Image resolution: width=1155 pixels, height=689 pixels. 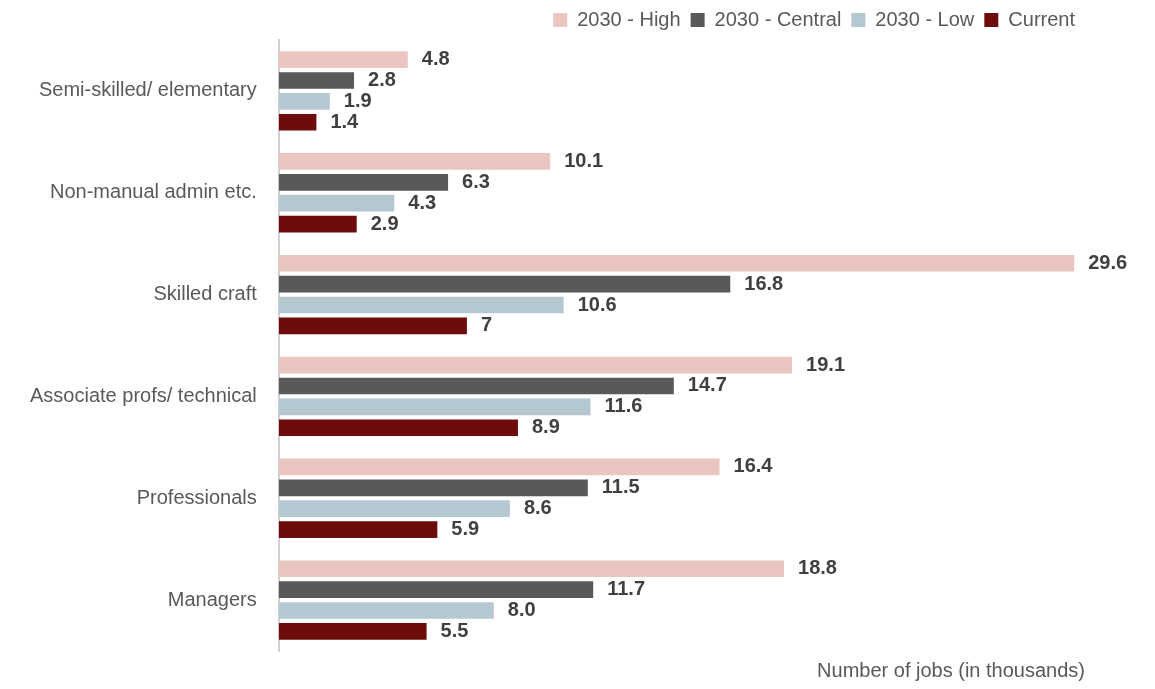 What do you see at coordinates (1042, 18) in the screenshot?
I see `legend-label: Current` at bounding box center [1042, 18].